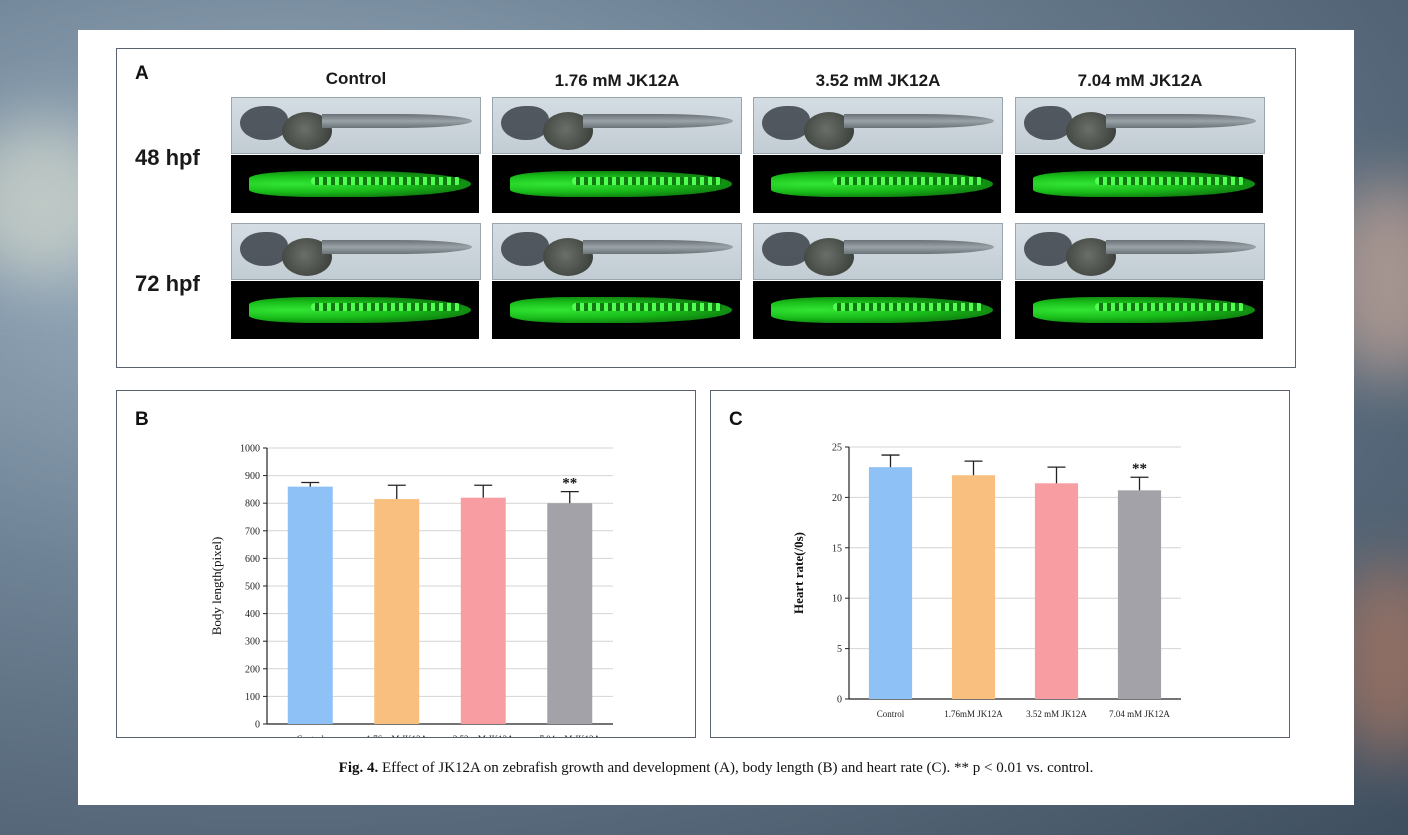 The image size is (1408, 835). Describe the element at coordinates (837, 548) in the screenshot. I see `y-tick-label: 15` at that location.